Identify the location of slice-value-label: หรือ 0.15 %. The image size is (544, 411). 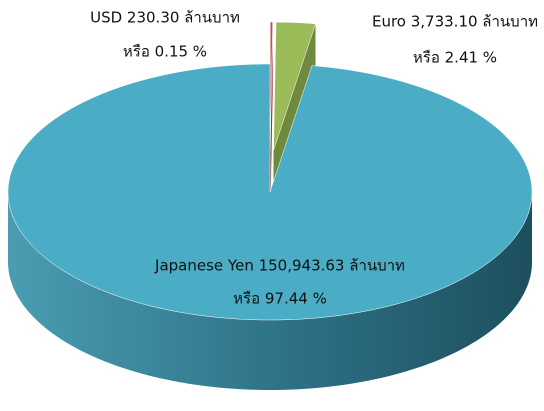
(165, 52).